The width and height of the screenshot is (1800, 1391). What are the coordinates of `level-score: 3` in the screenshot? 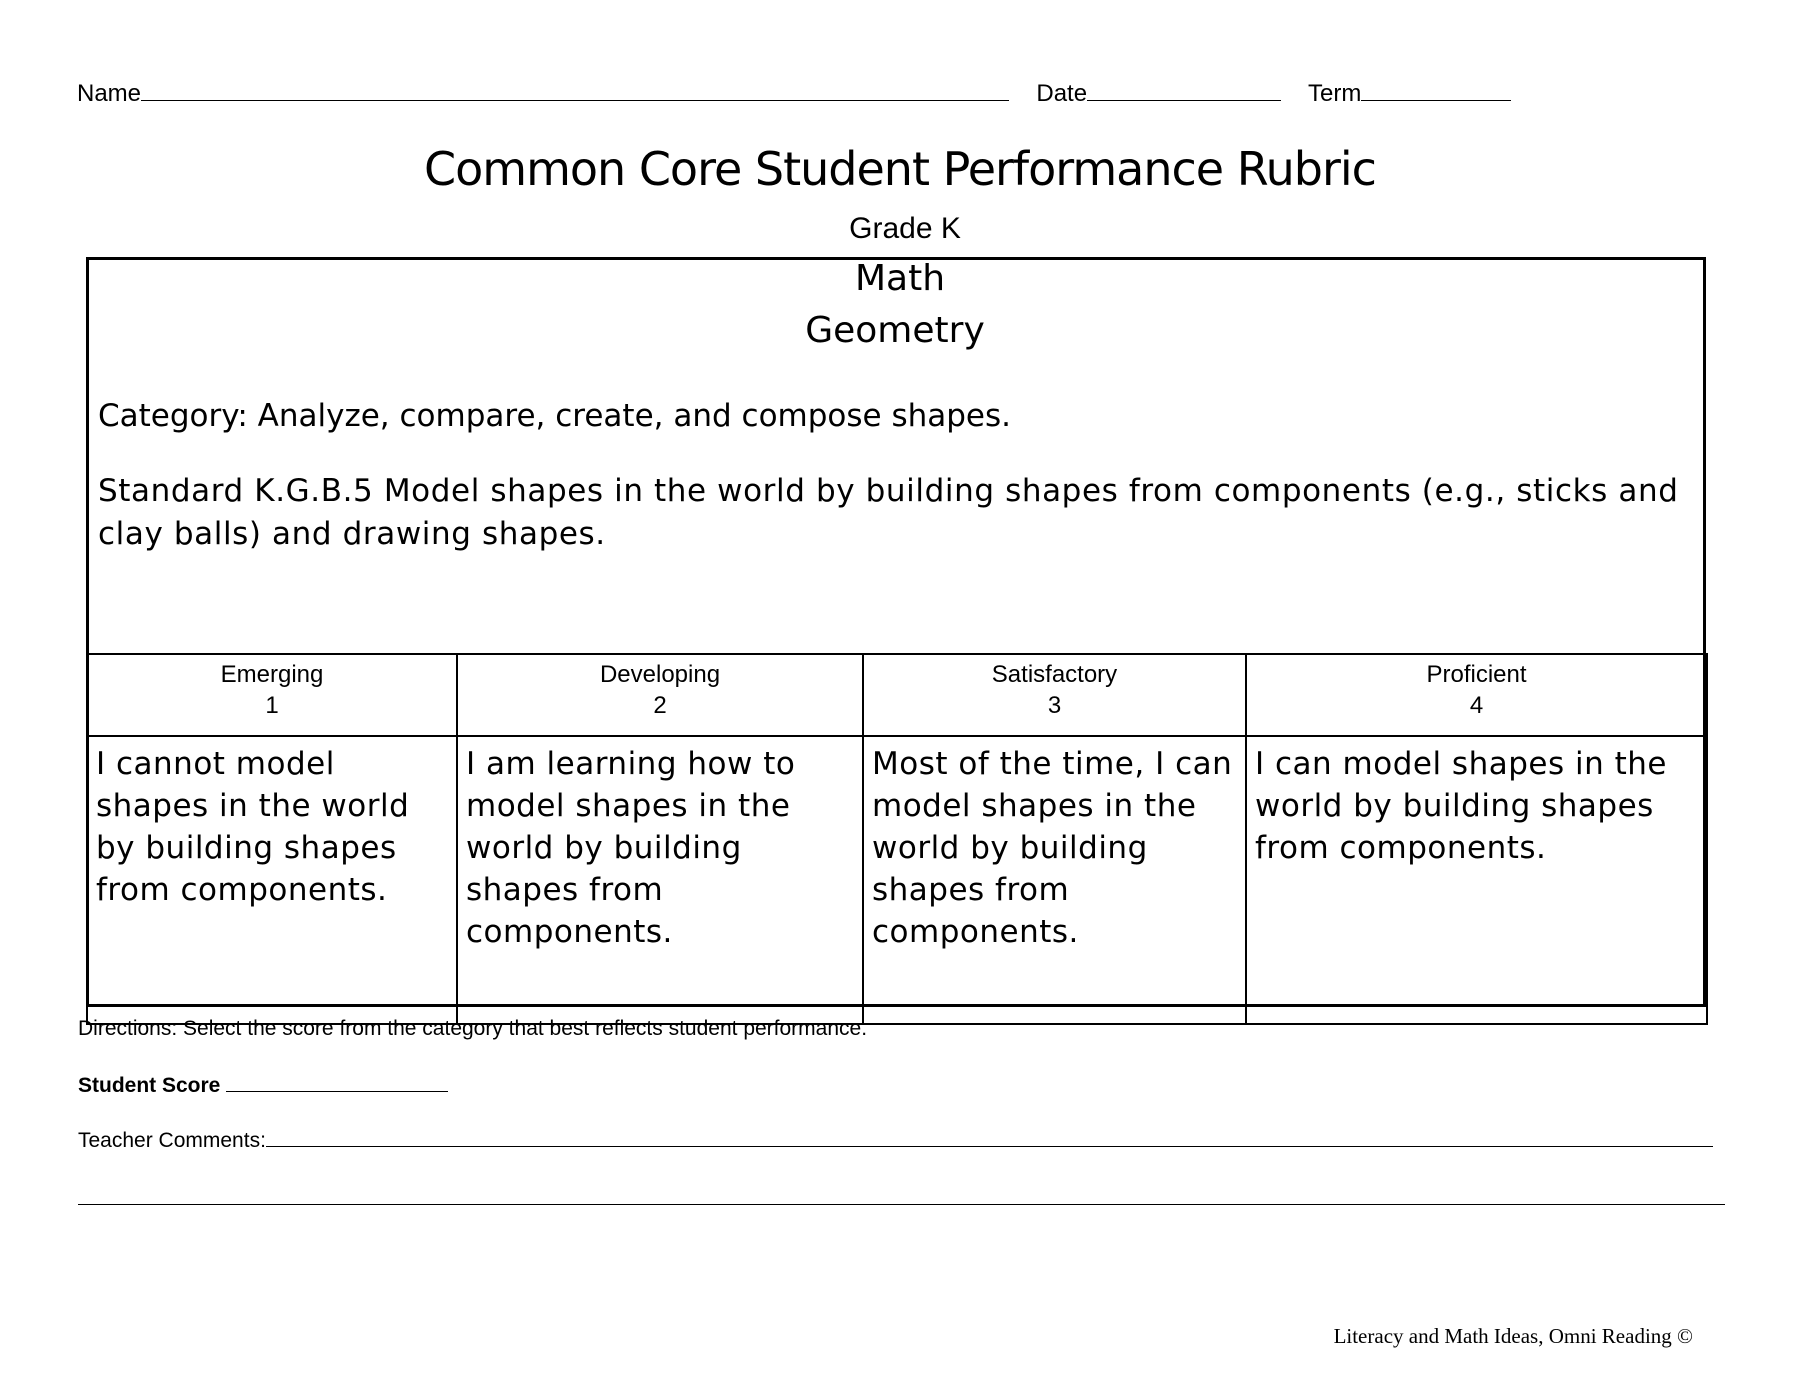 It's located at (1054, 705).